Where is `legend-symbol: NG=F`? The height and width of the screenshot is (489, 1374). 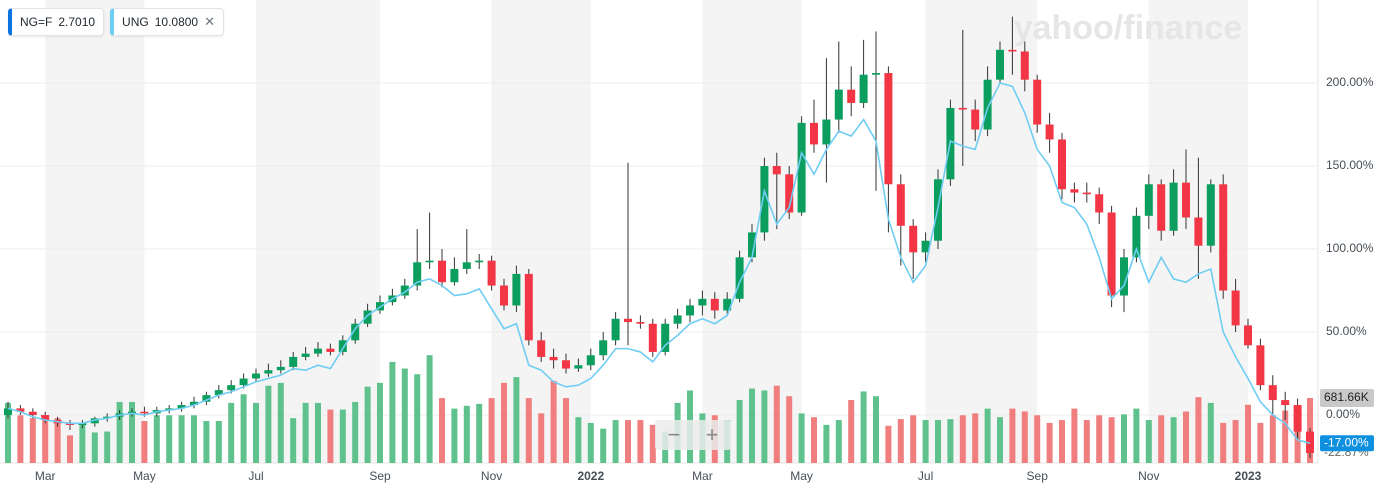
legend-symbol: NG=F is located at coordinates (36, 22).